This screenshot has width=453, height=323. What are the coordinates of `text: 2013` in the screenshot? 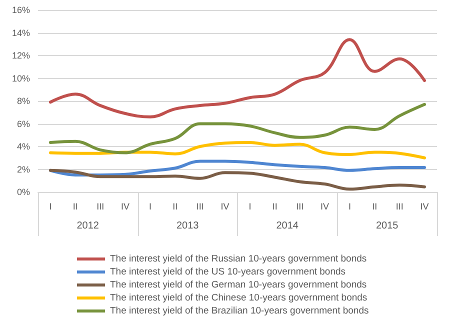 It's located at (188, 226).